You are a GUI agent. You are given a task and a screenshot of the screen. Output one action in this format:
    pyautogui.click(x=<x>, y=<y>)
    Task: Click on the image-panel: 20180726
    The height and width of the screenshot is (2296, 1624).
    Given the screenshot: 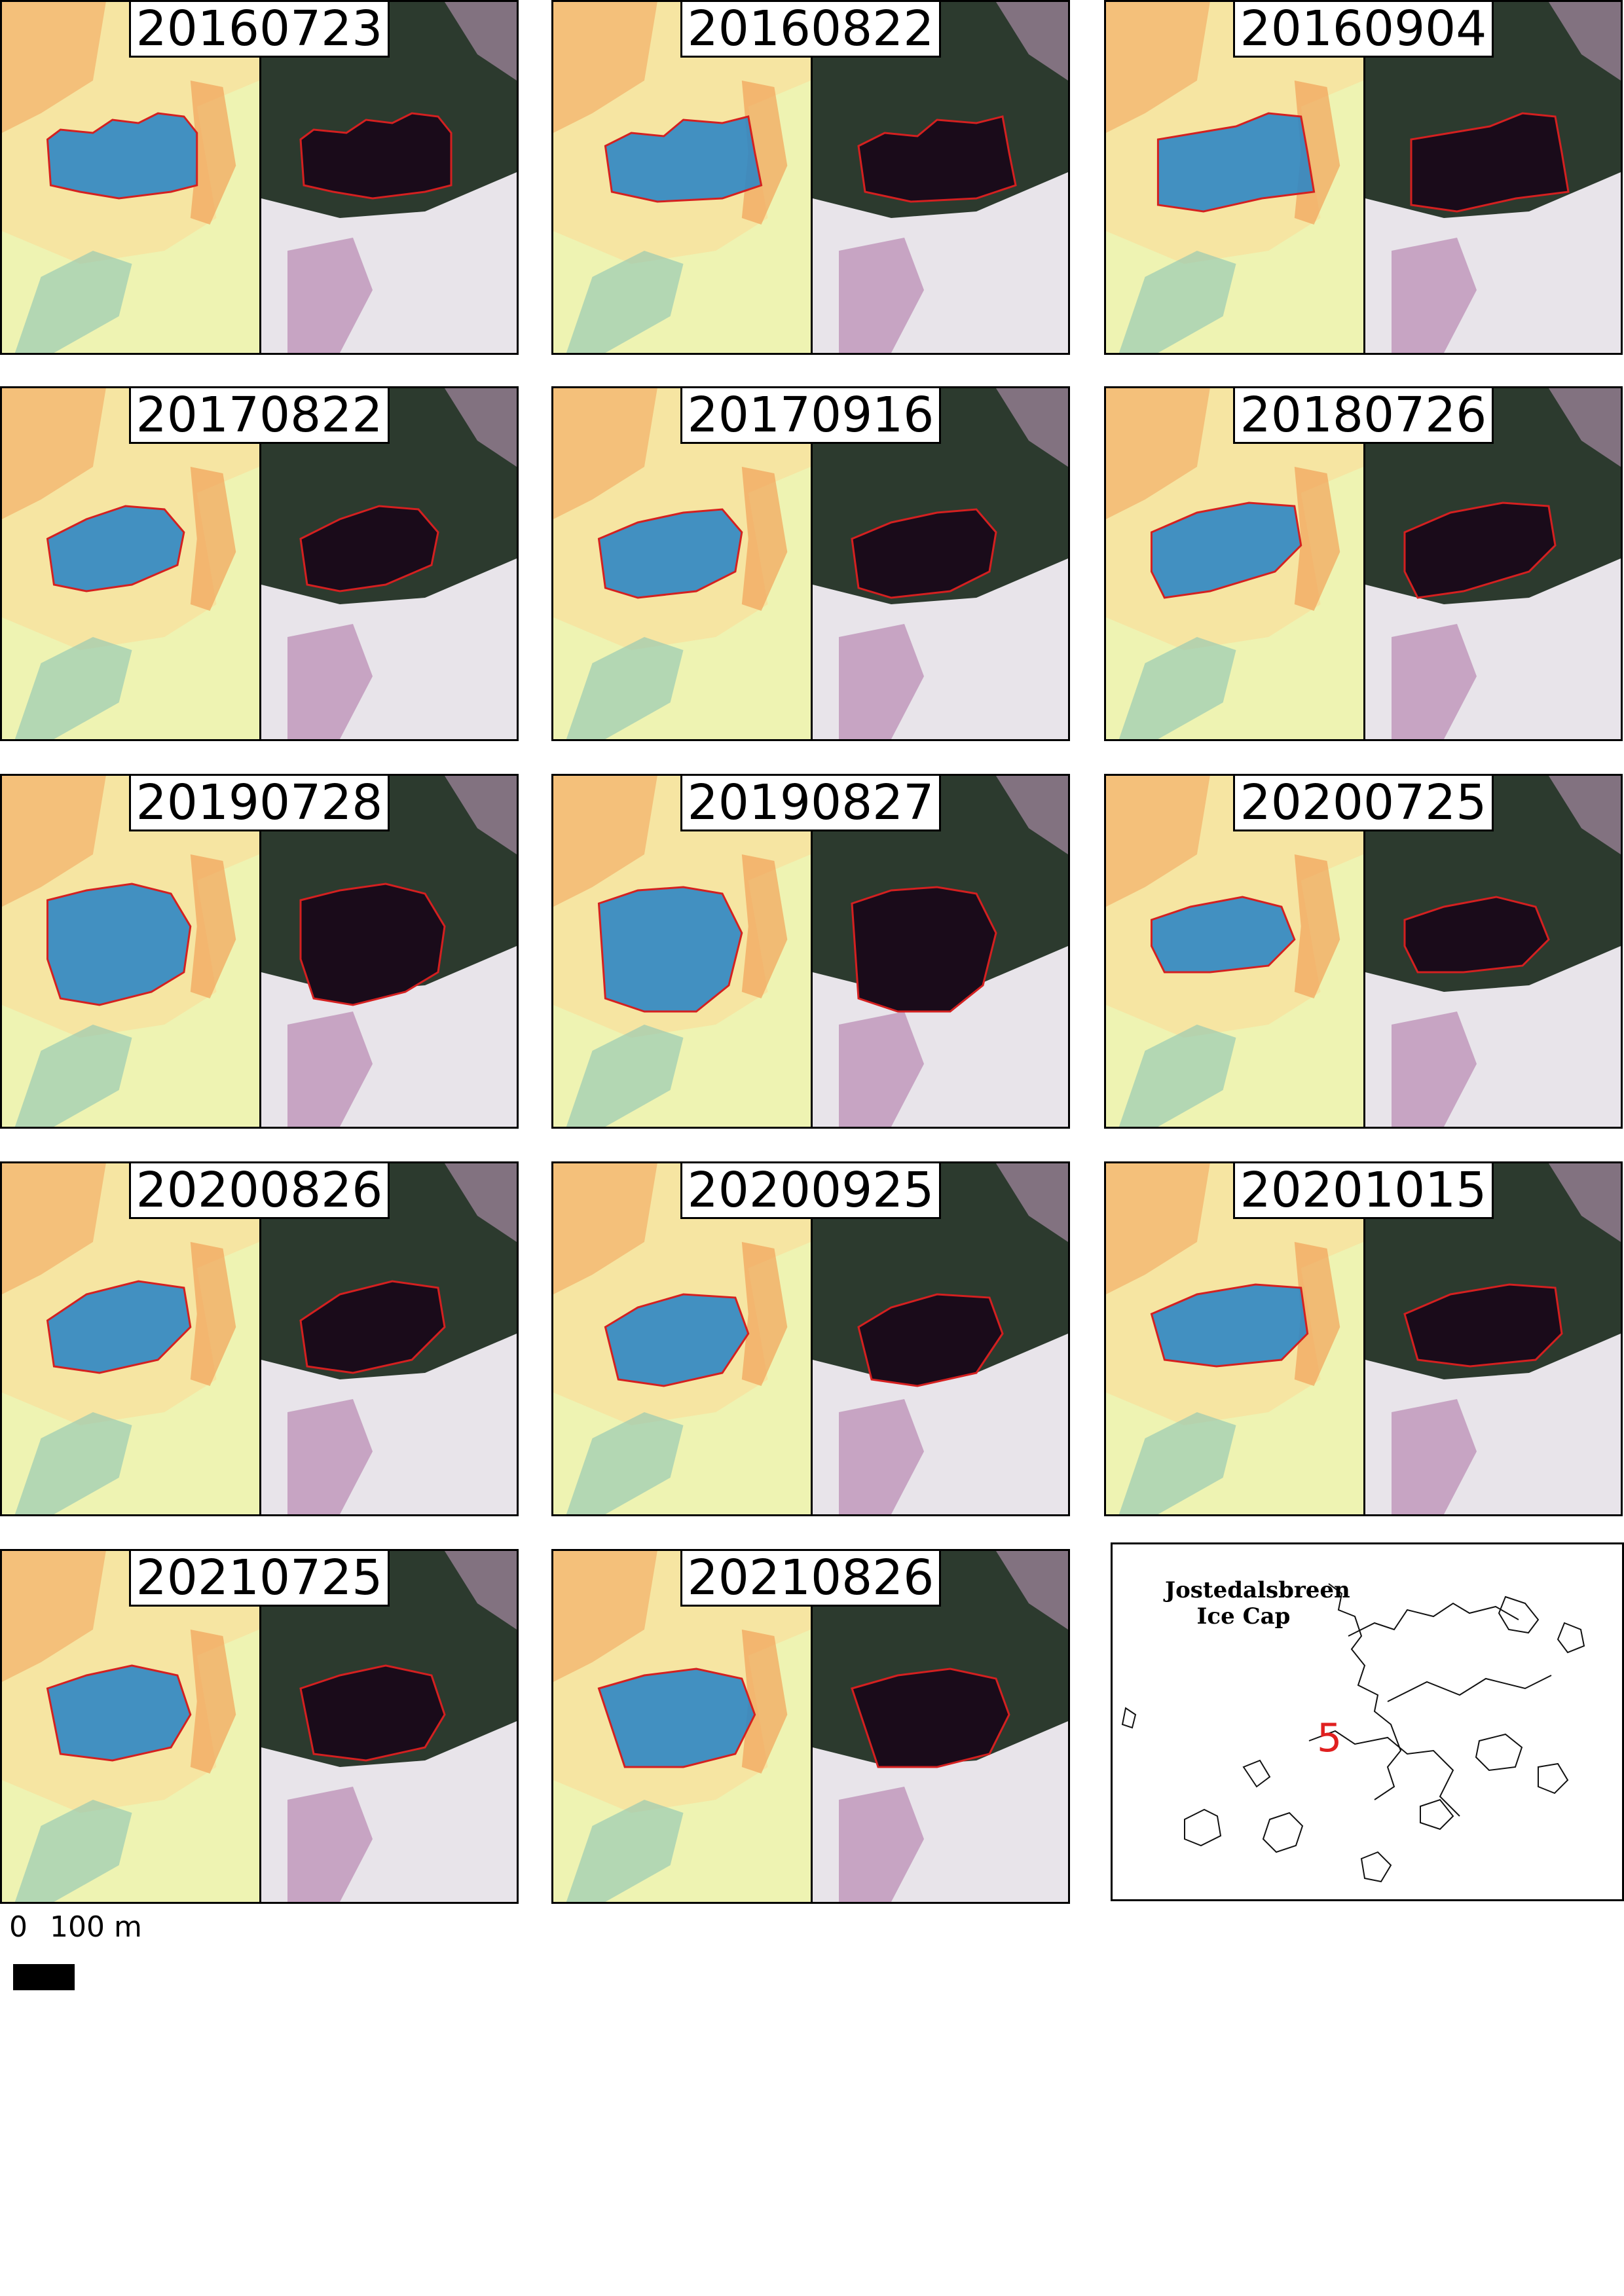 What is the action you would take?
    pyautogui.click(x=1363, y=563)
    